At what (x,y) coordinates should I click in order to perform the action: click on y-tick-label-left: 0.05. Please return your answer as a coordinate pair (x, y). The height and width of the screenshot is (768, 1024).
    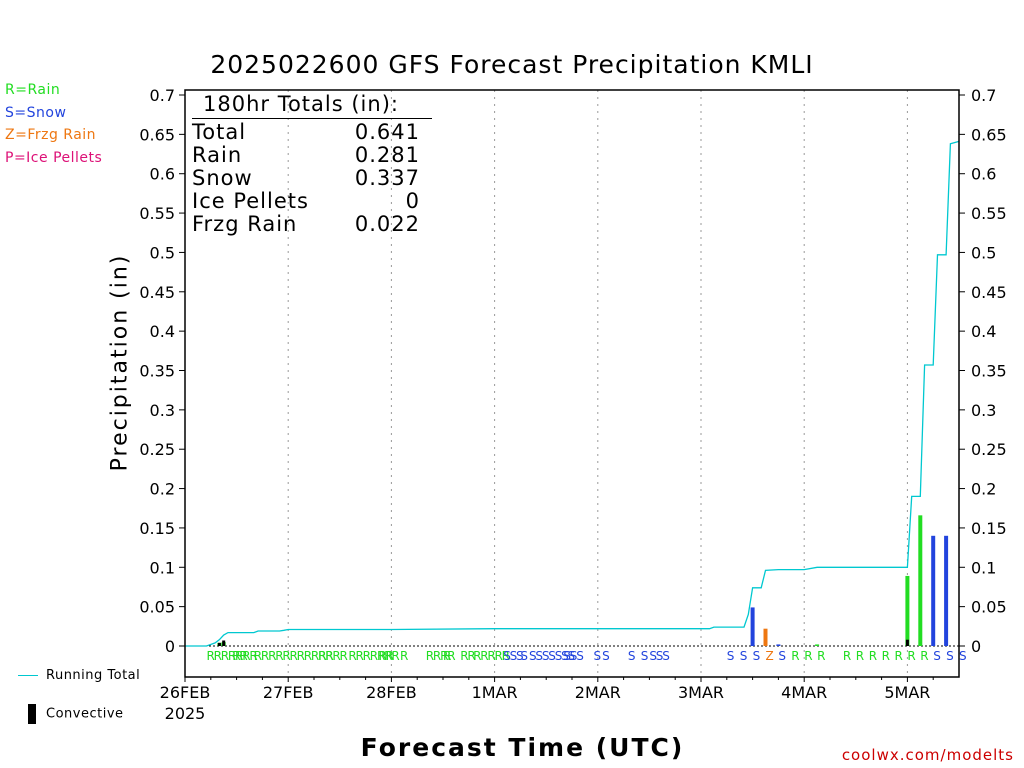
    Looking at the image, I should click on (157, 607).